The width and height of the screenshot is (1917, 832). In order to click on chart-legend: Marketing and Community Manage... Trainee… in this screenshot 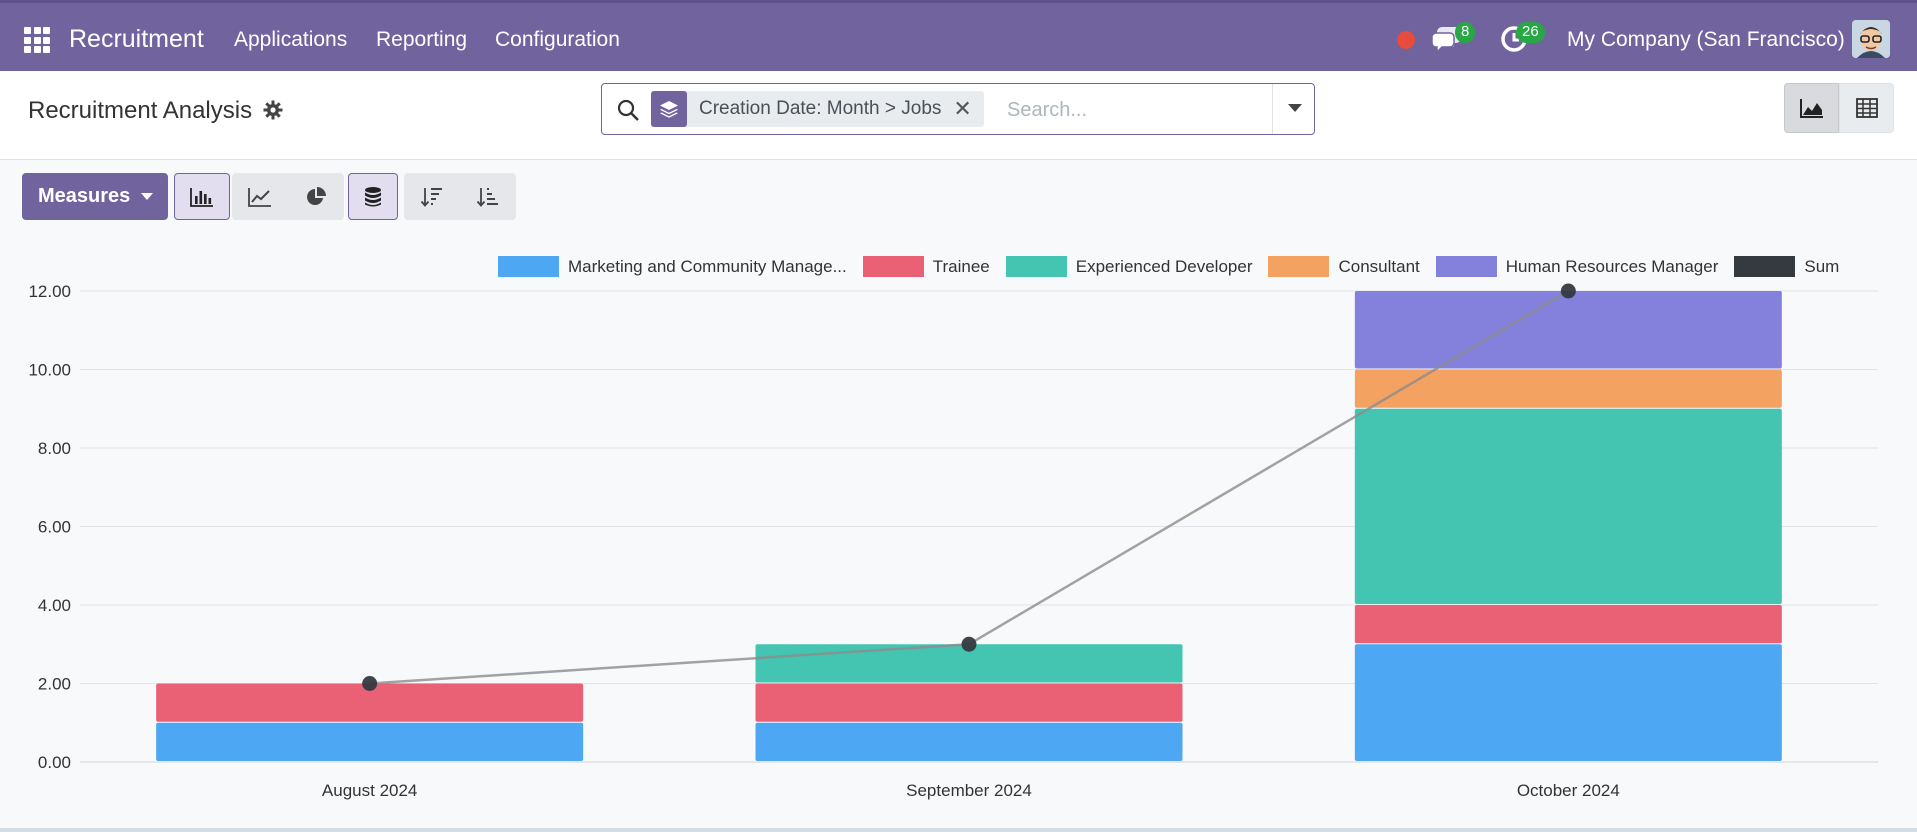, I will do `click(1176, 266)`.